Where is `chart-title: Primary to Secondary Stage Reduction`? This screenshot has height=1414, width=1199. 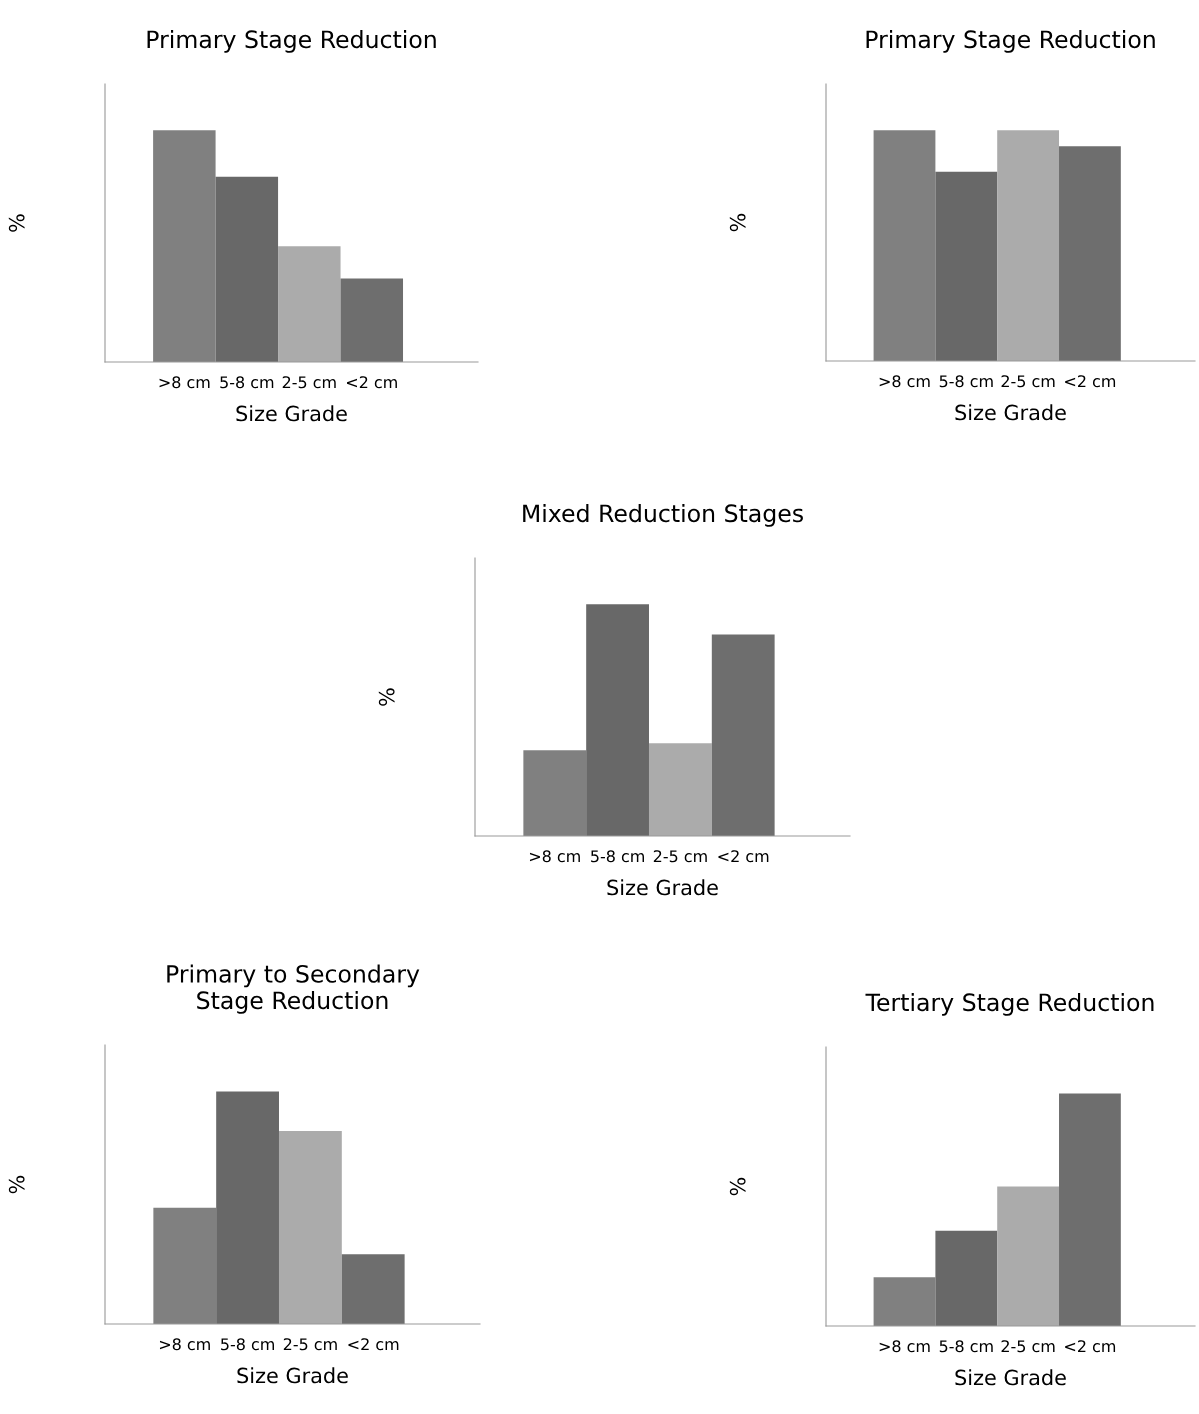
chart-title: Primary to Secondary Stage Reduction is located at coordinates (293, 989).